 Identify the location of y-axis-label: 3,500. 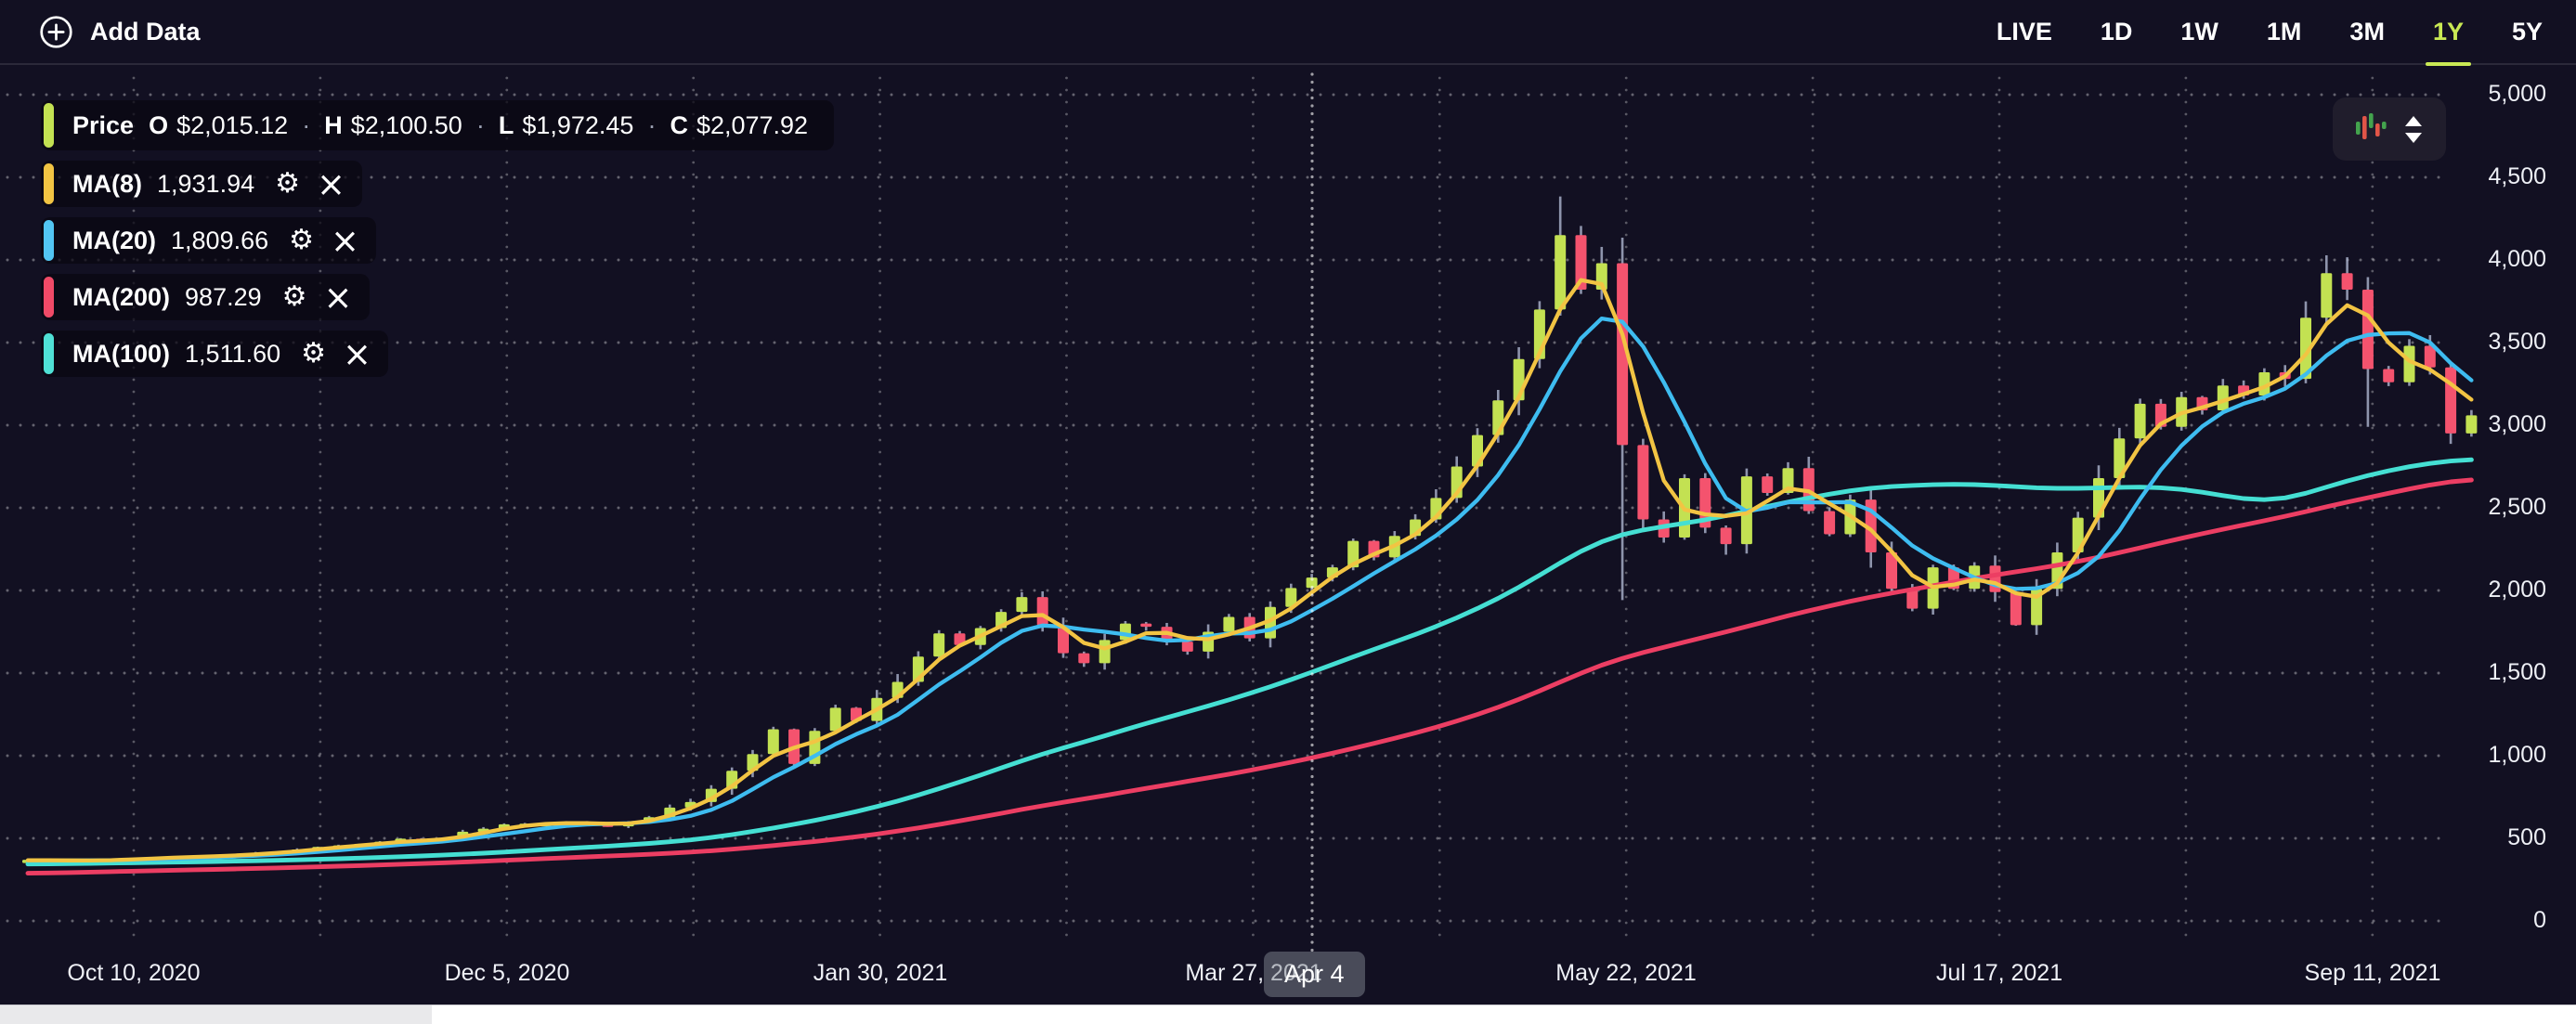
(2517, 342).